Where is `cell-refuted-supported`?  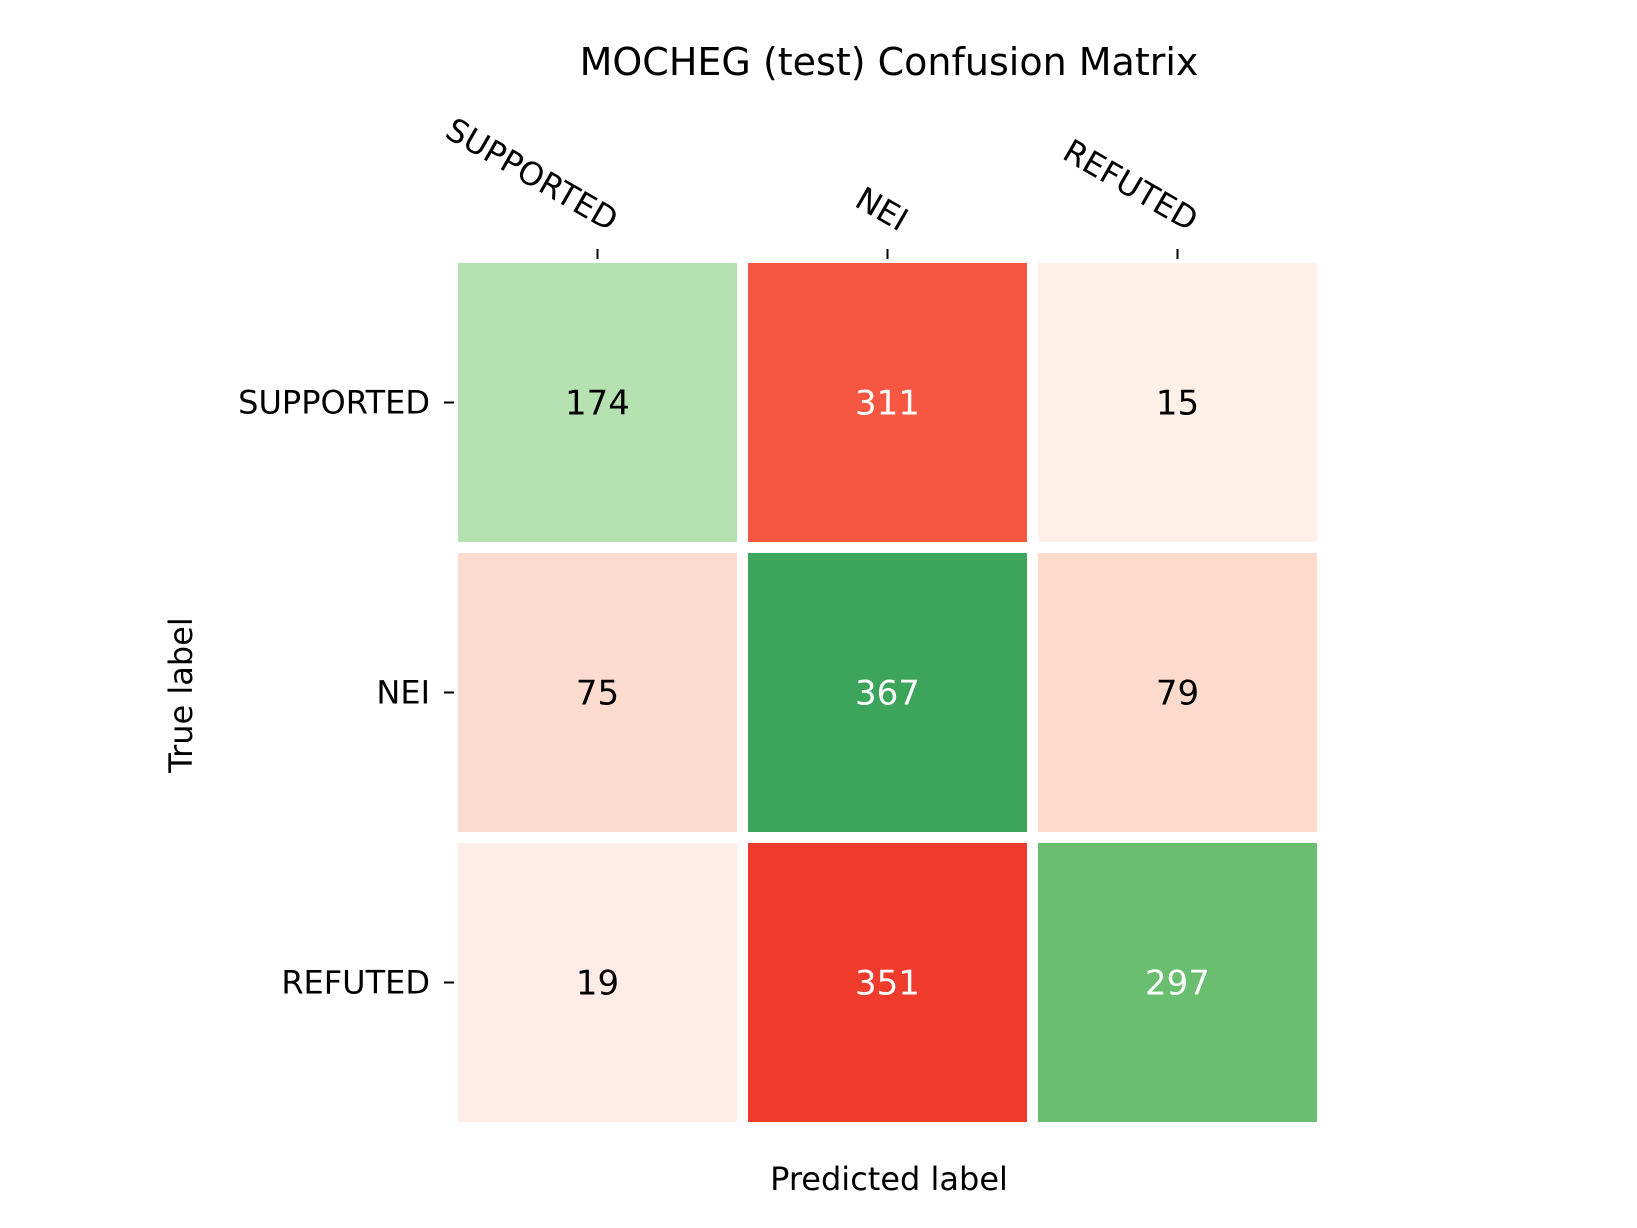
cell-refuted-supported is located at coordinates (597, 982).